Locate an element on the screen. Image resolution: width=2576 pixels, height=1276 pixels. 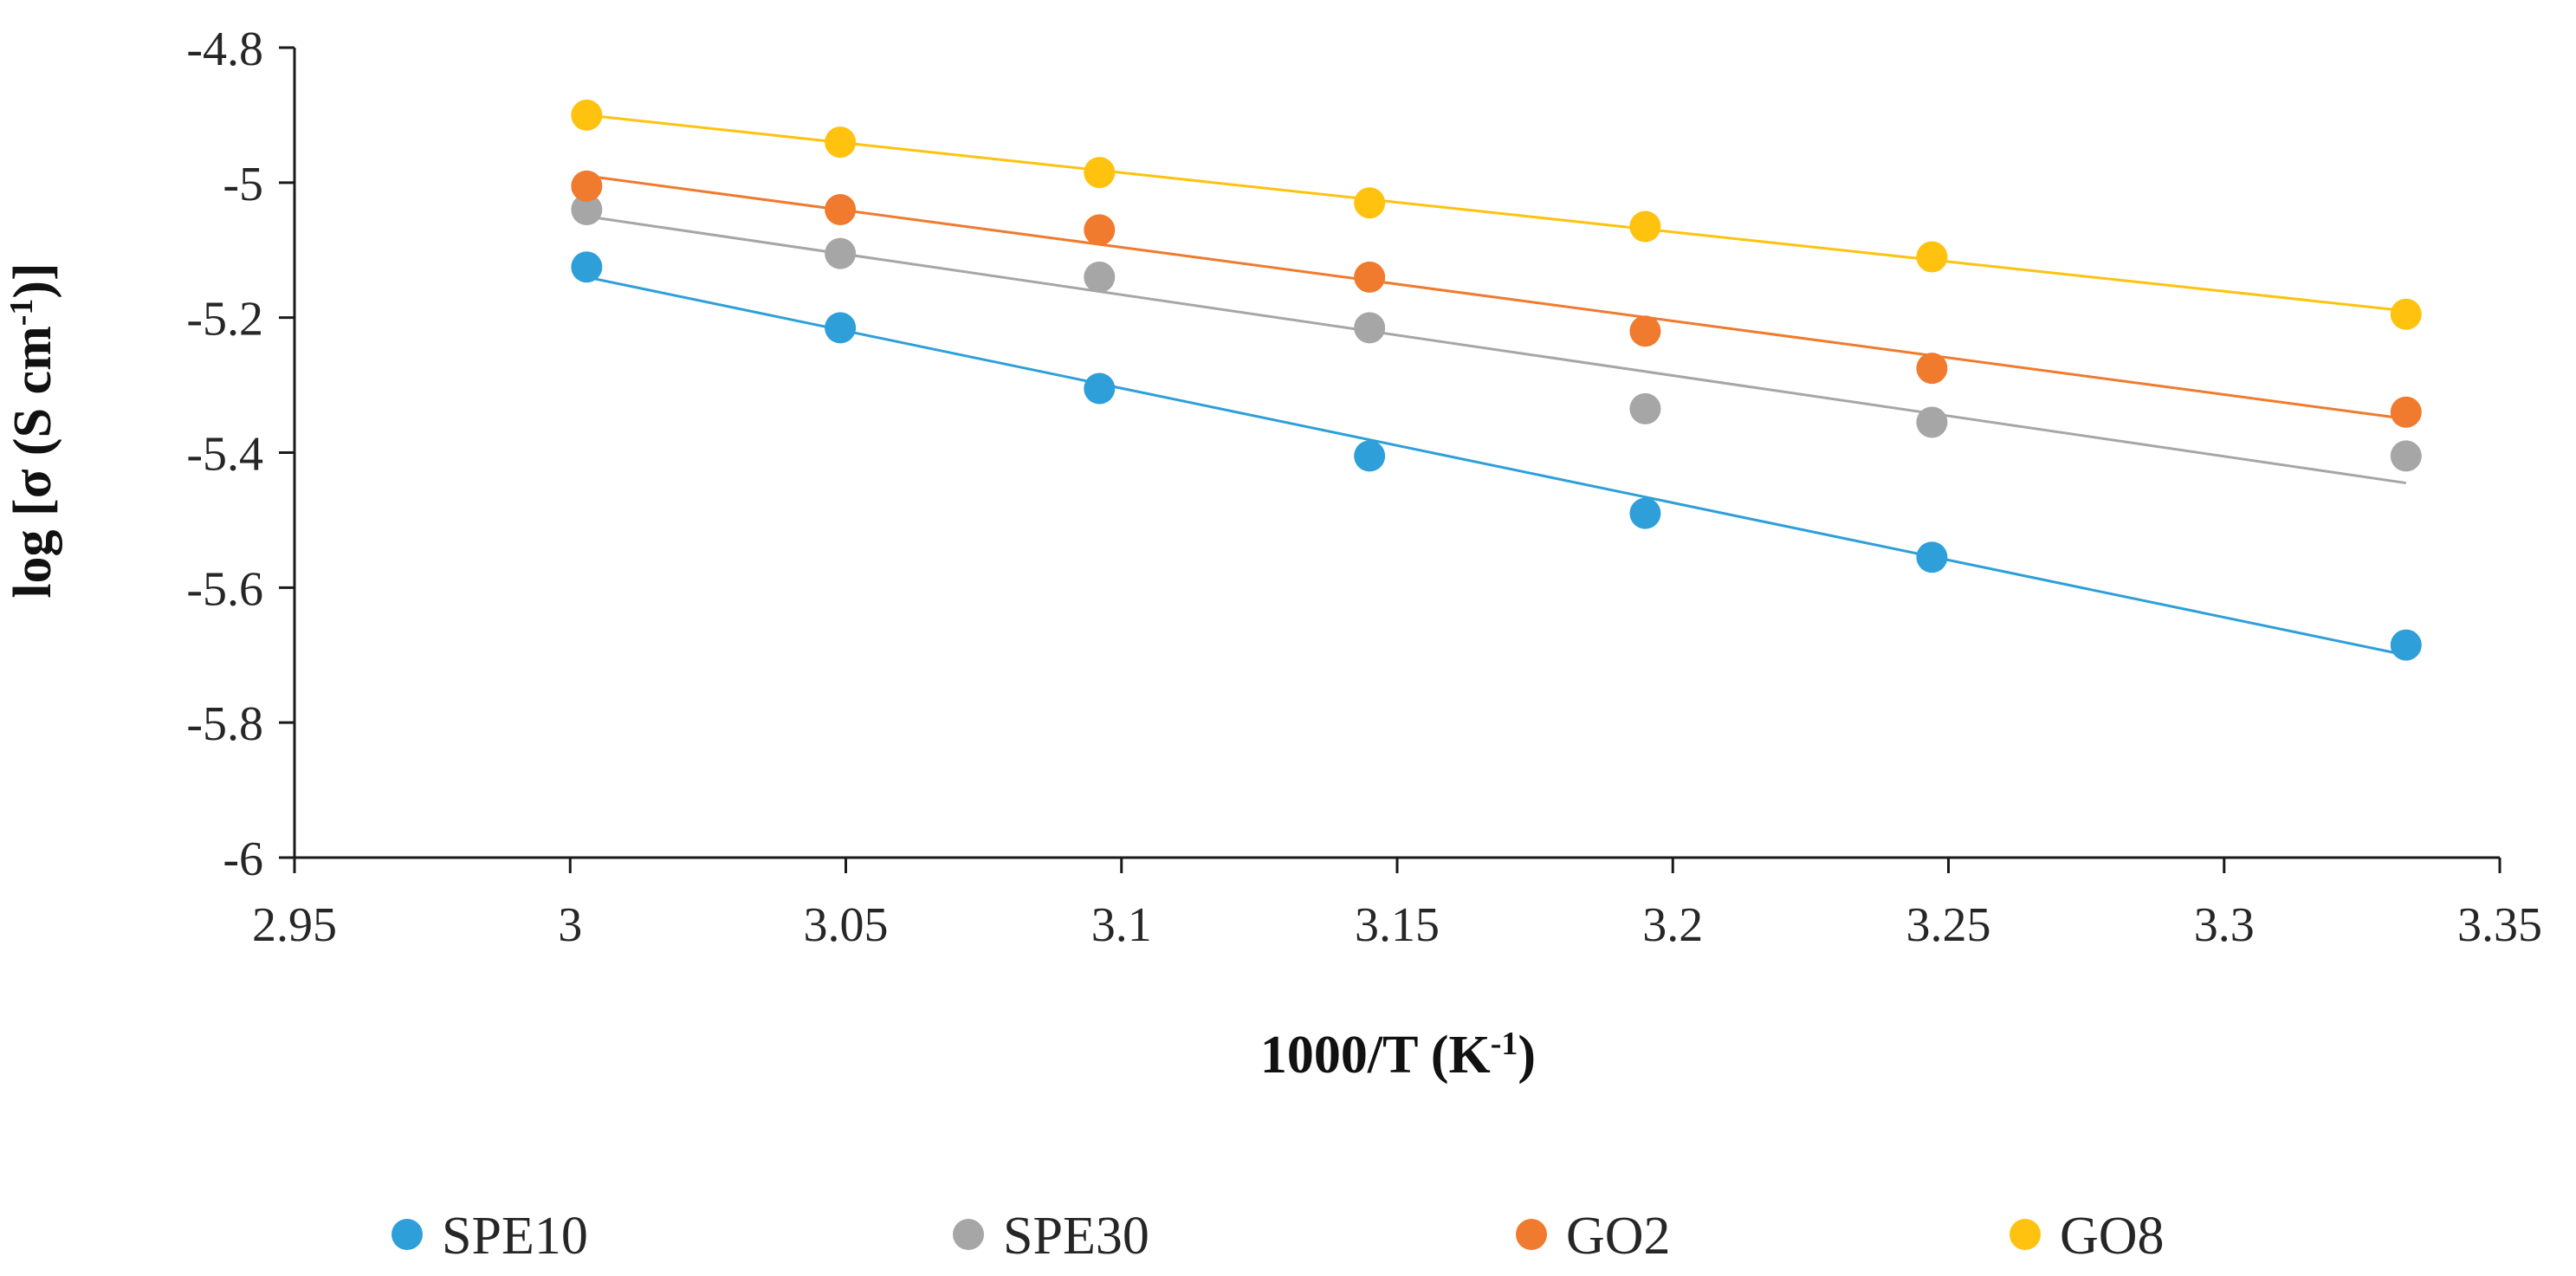
legend-label: SPE30 is located at coordinates (1076, 1236).